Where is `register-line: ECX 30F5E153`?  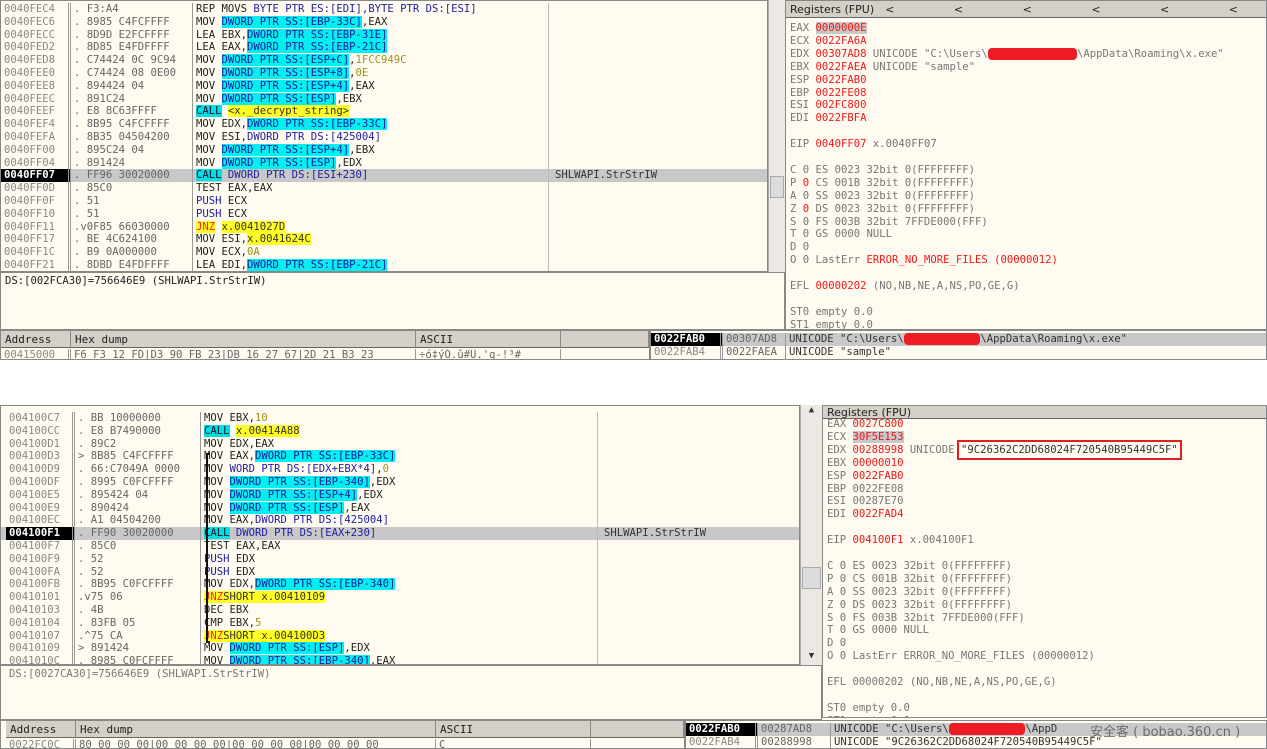
register-line: ECX 30F5E153 is located at coordinates (1046, 437).